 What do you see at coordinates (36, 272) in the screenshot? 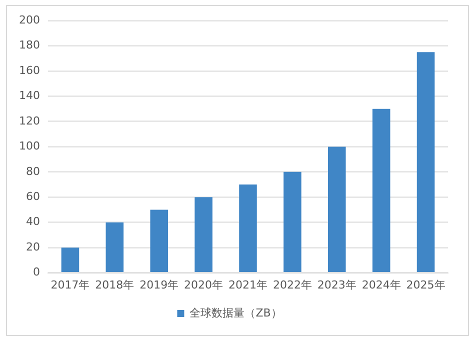
I see `y-tick-label: 0` at bounding box center [36, 272].